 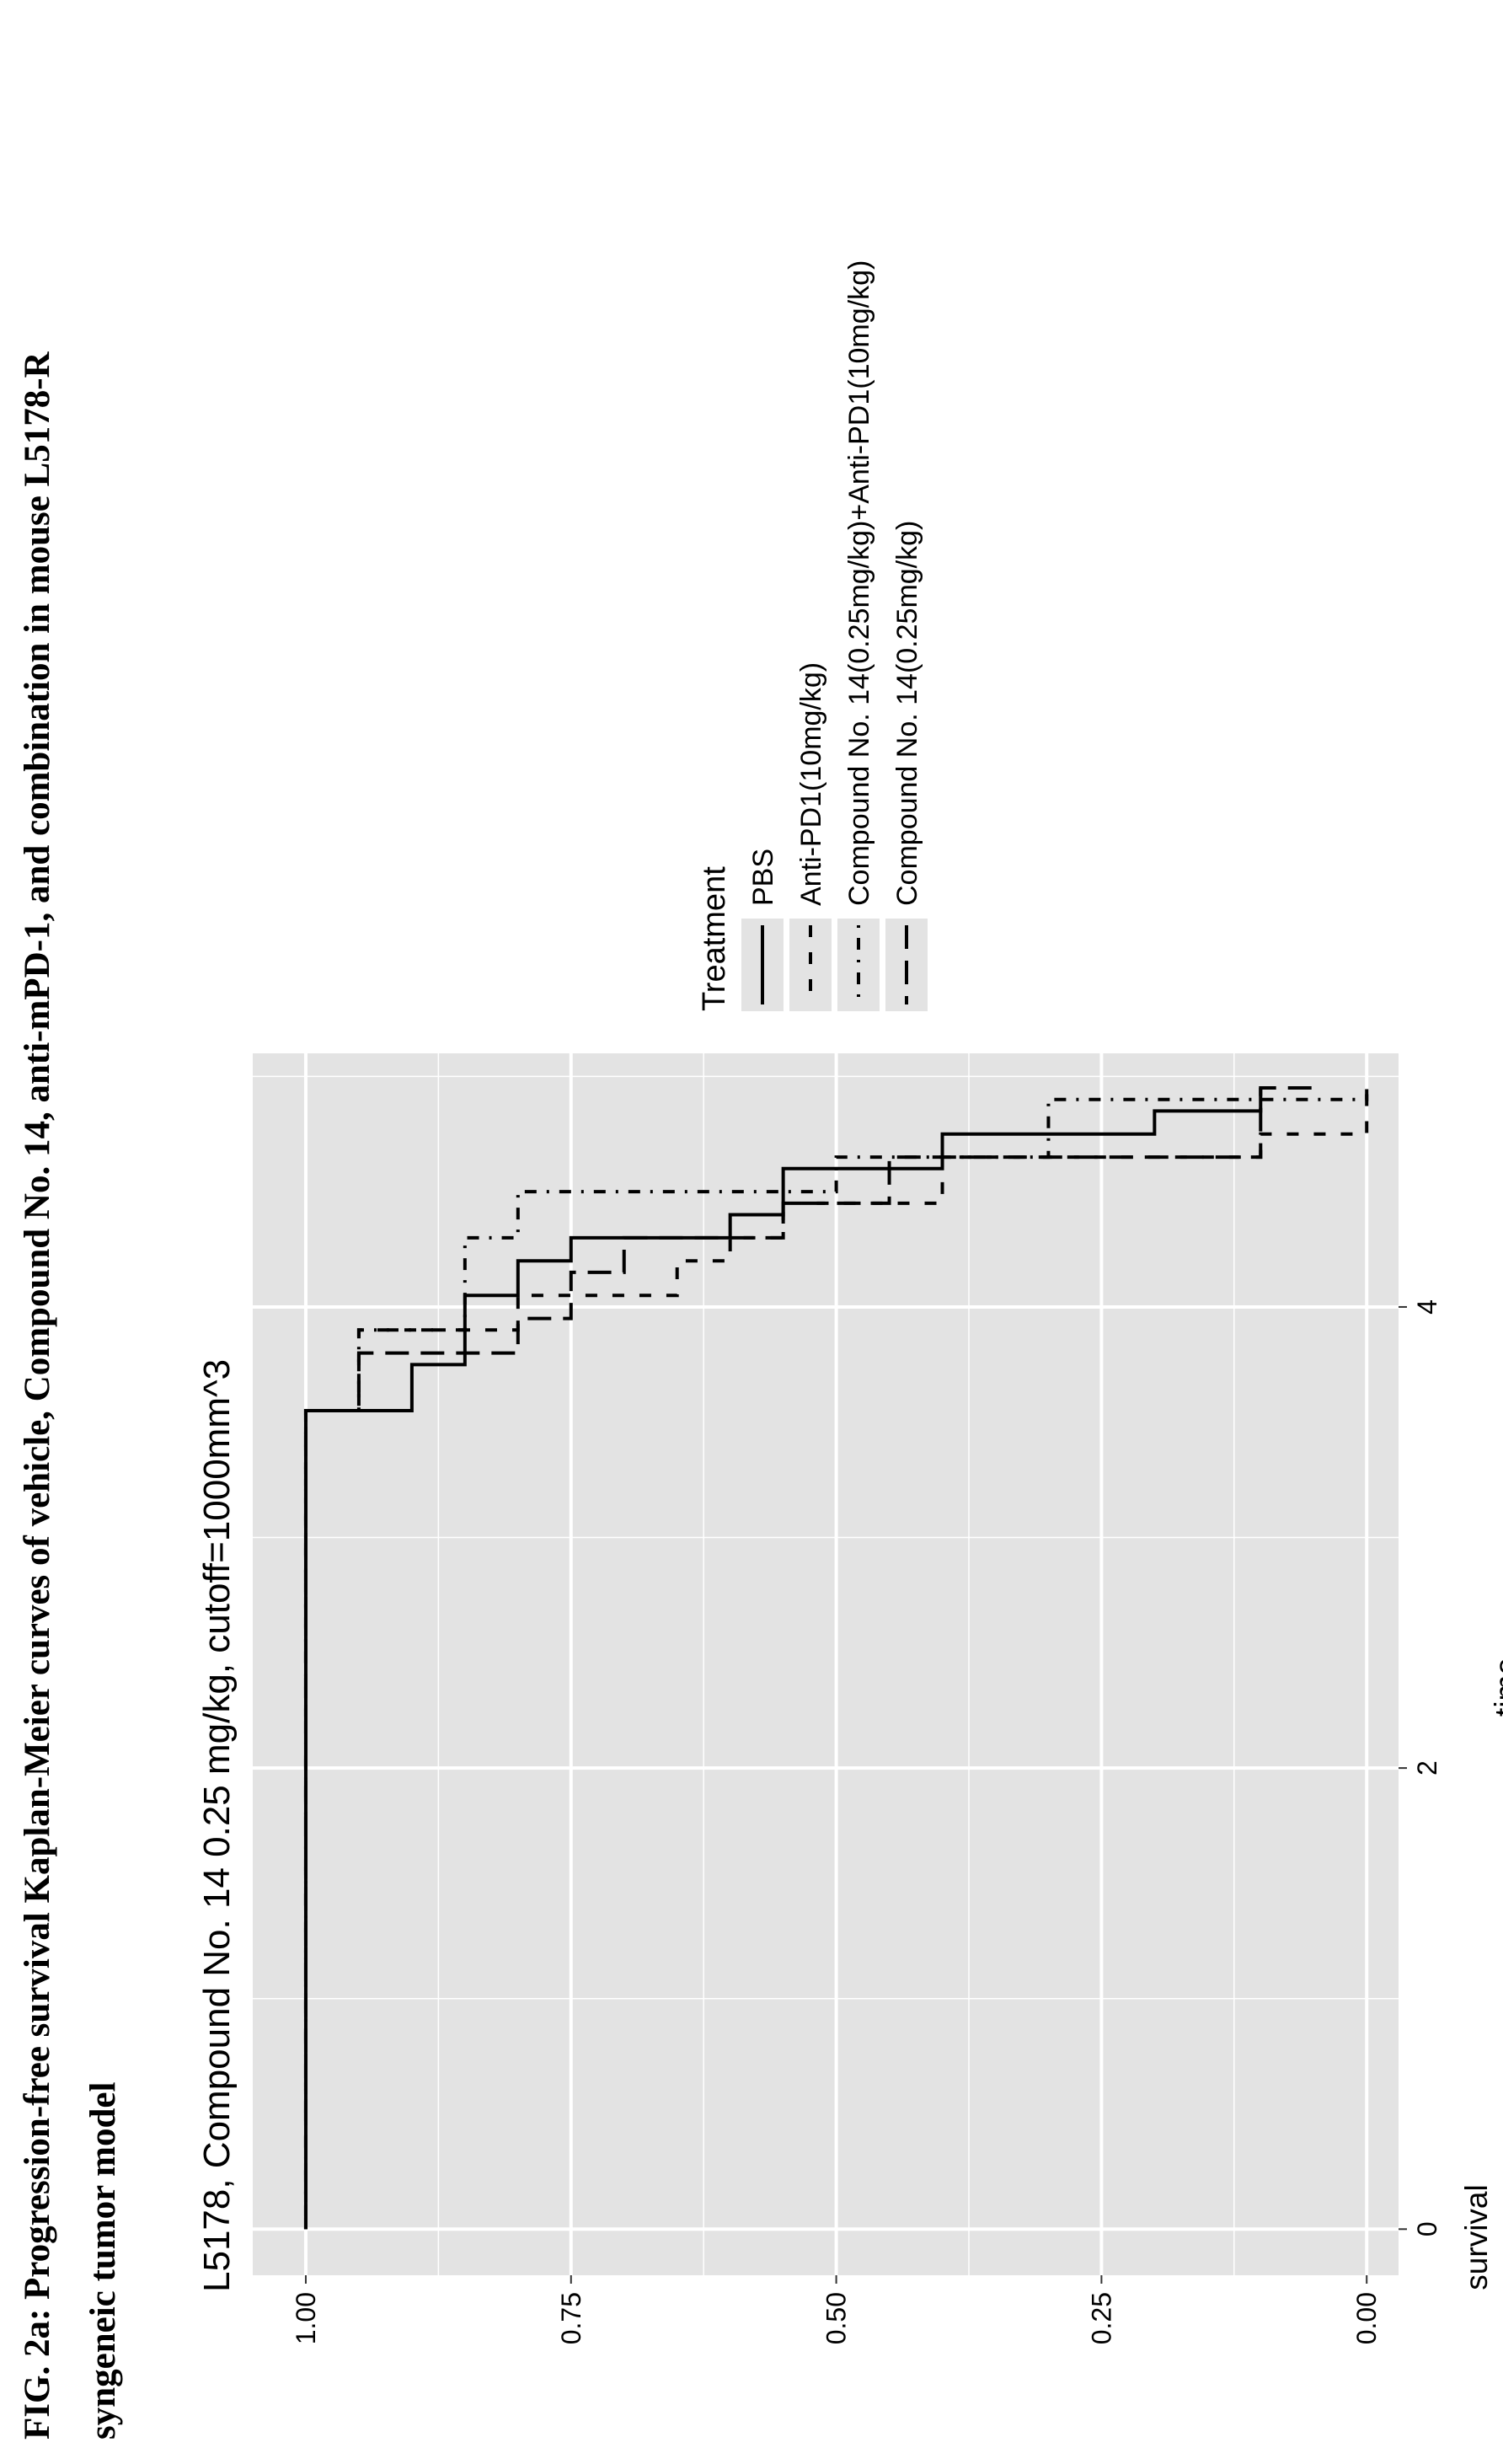 I want to click on y-tick-label: 0.00, so click(x=1366, y=2318).